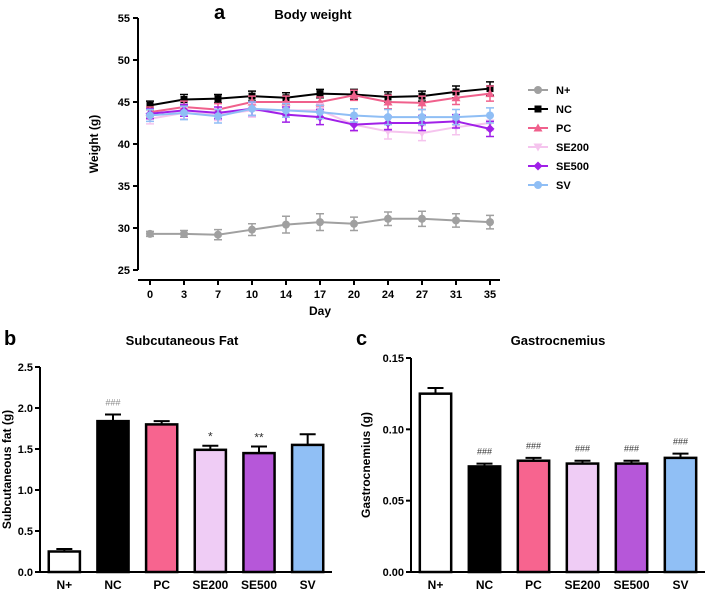  Describe the element at coordinates (10, 339) in the screenshot. I see `panel-label-b: b` at that location.